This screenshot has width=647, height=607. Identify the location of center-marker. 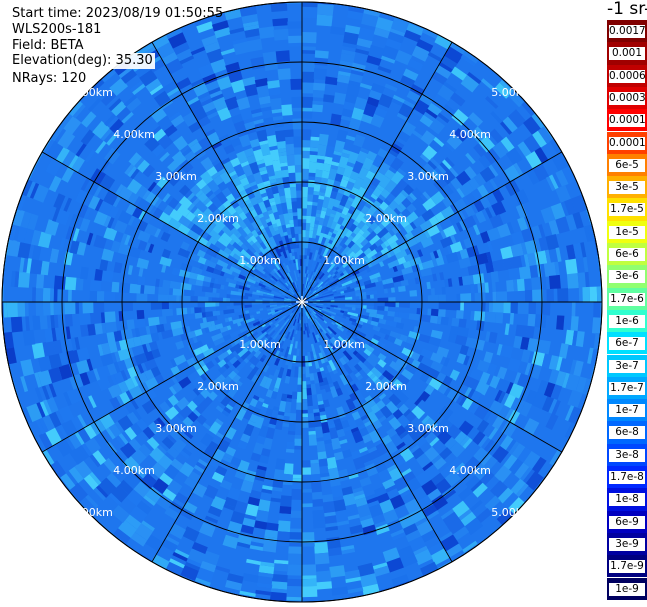
(304, 304).